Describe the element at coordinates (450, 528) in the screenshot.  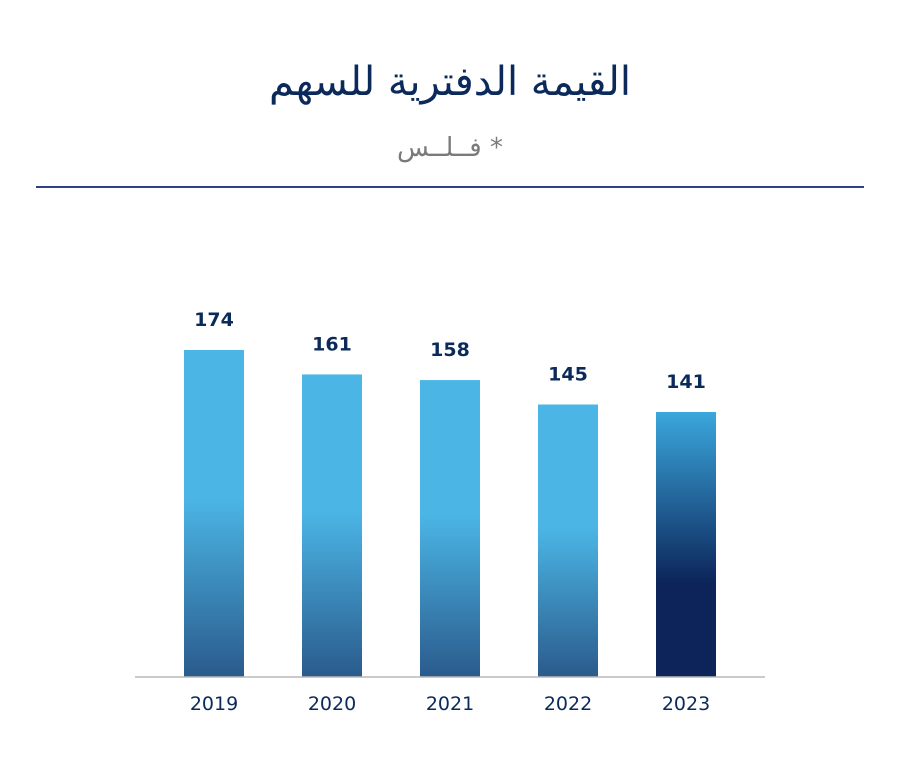
I see `bar-2021` at that location.